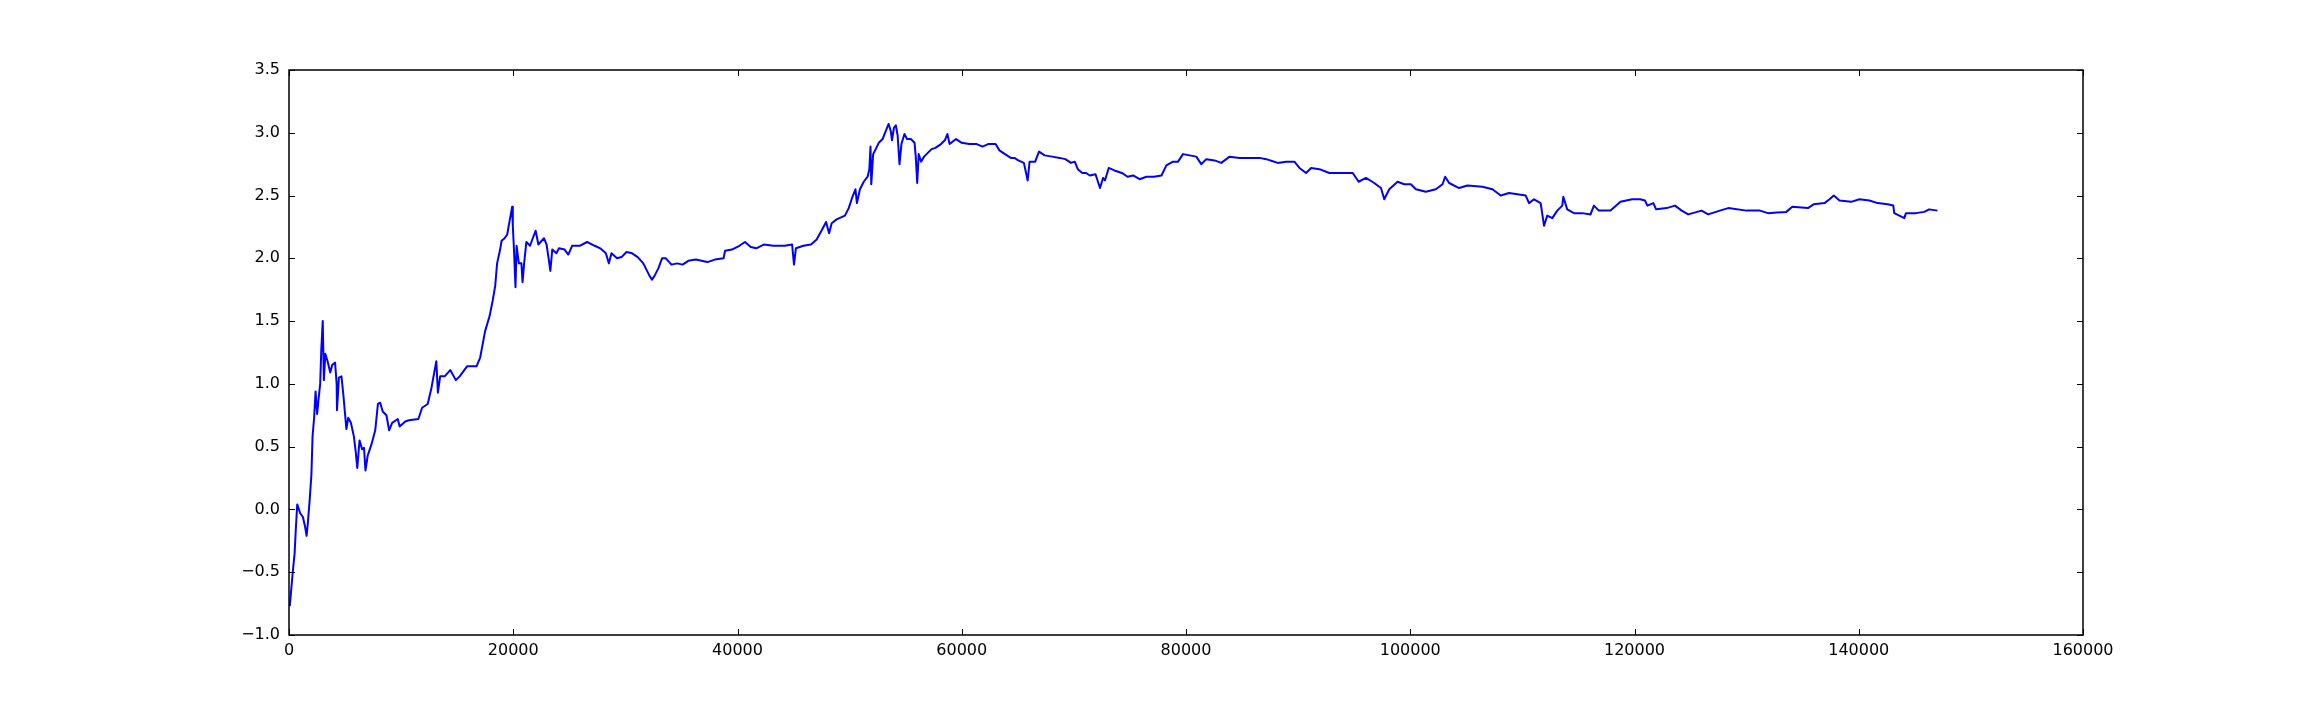  I want to click on x-tick-label: 160000, so click(2083, 649).